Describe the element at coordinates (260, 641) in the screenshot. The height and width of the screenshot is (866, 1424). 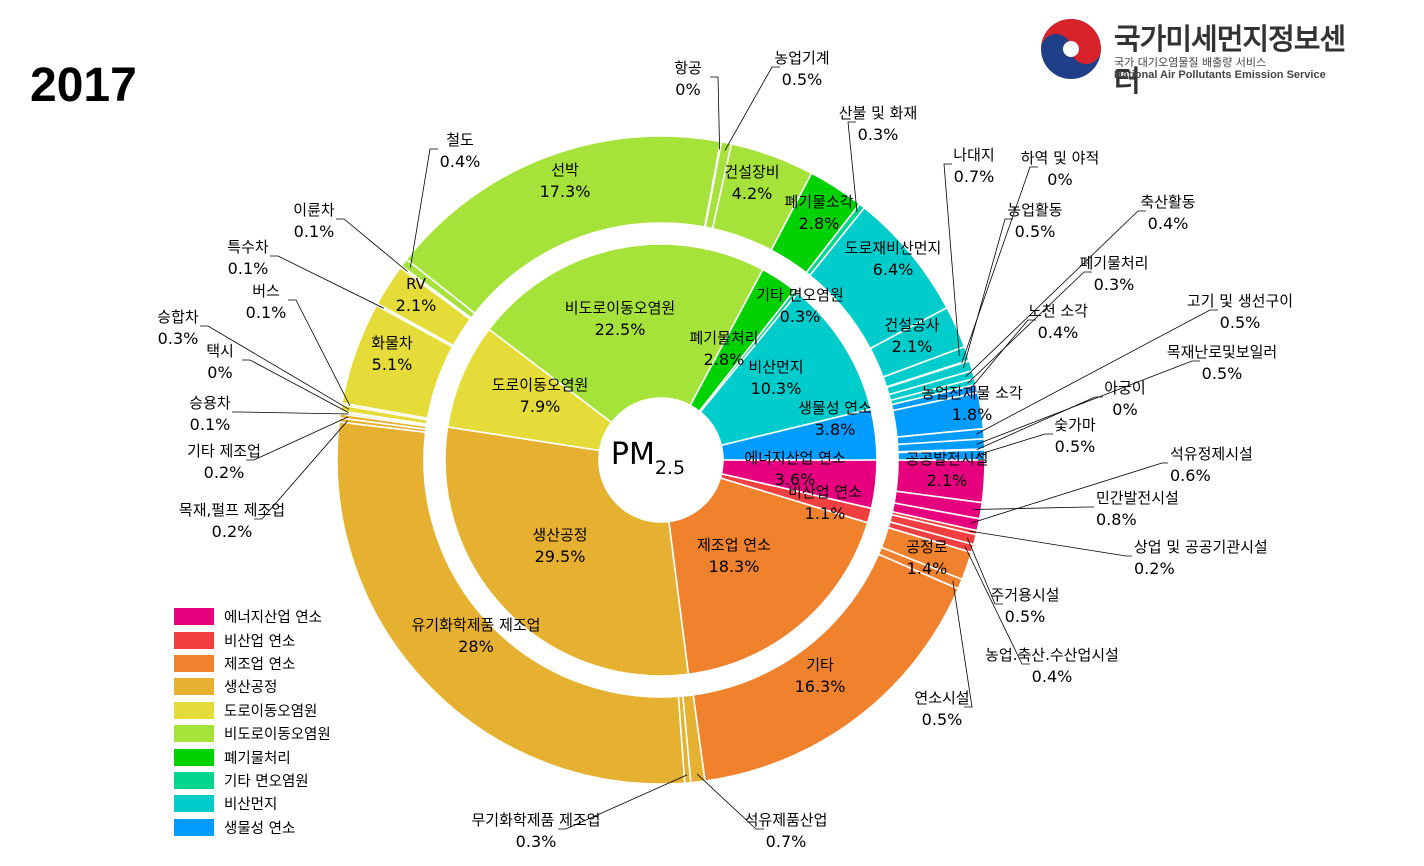
I see `legend-label: 비산업 연소` at that location.